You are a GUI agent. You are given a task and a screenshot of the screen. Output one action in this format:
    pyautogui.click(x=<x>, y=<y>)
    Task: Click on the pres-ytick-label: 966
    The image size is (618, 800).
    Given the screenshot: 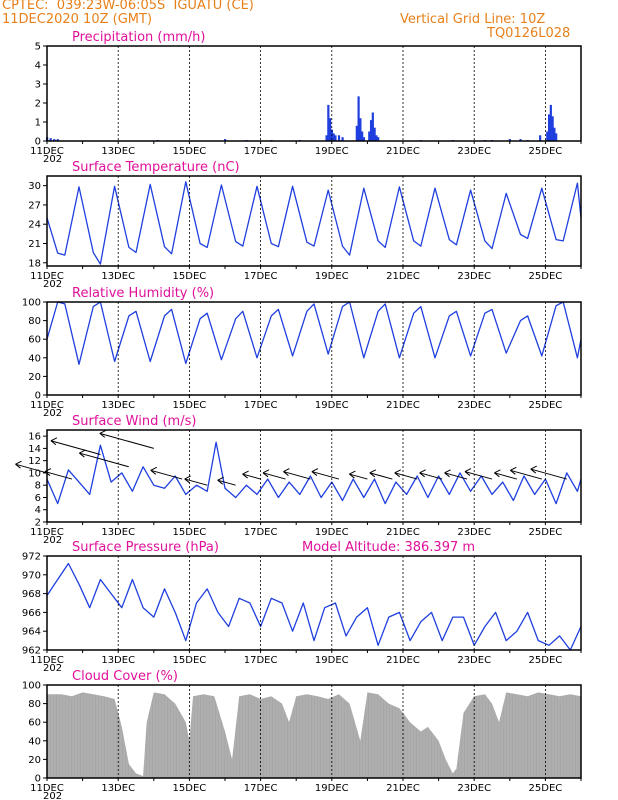 What is the action you would take?
    pyautogui.click(x=31, y=613)
    